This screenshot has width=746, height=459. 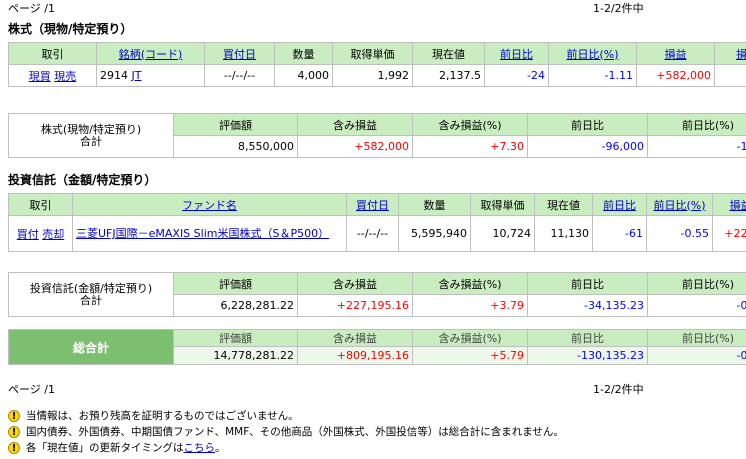 I want to click on stock-cost: 1,992, so click(x=372, y=75).